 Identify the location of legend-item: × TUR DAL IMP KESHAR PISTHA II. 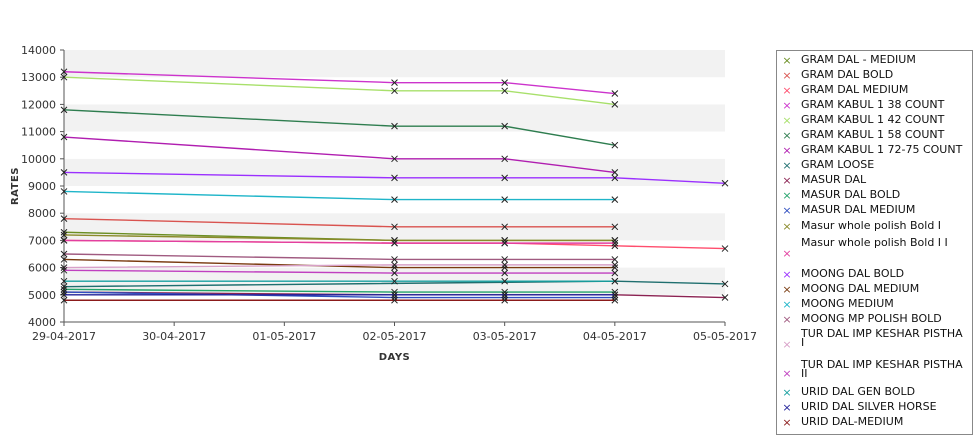
(874, 373).